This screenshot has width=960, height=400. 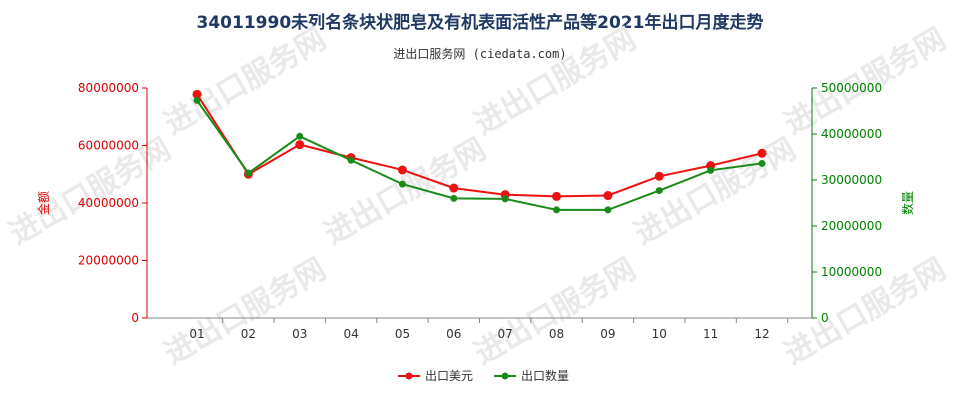 I want to click on left-tick-label: 40000000, so click(x=108, y=203).